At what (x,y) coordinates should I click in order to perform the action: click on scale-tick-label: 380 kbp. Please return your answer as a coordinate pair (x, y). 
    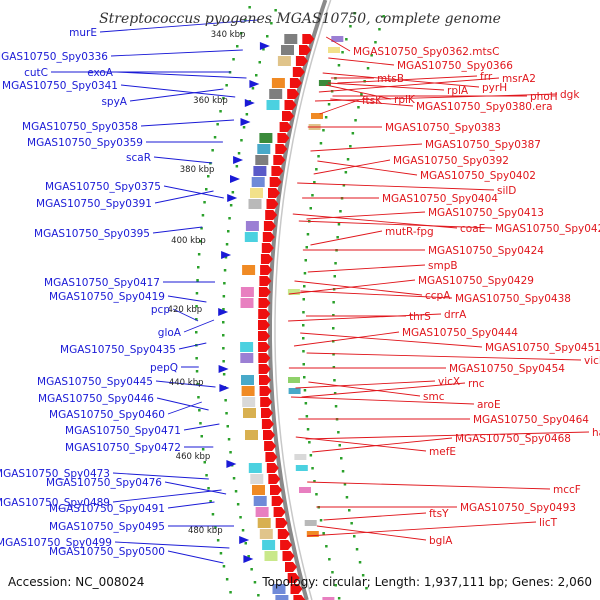
    Looking at the image, I should click on (197, 170).